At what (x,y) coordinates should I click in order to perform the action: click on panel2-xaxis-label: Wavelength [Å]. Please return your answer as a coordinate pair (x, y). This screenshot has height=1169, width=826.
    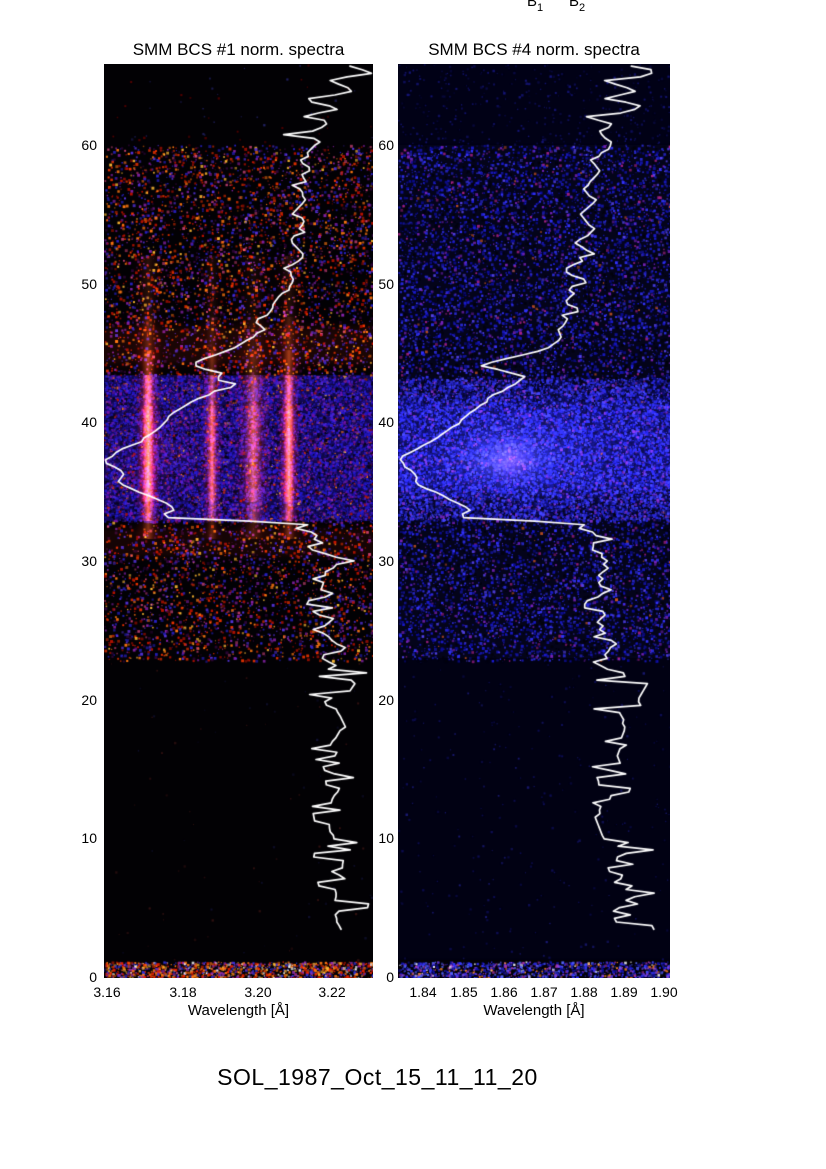
    Looking at the image, I should click on (534, 1010).